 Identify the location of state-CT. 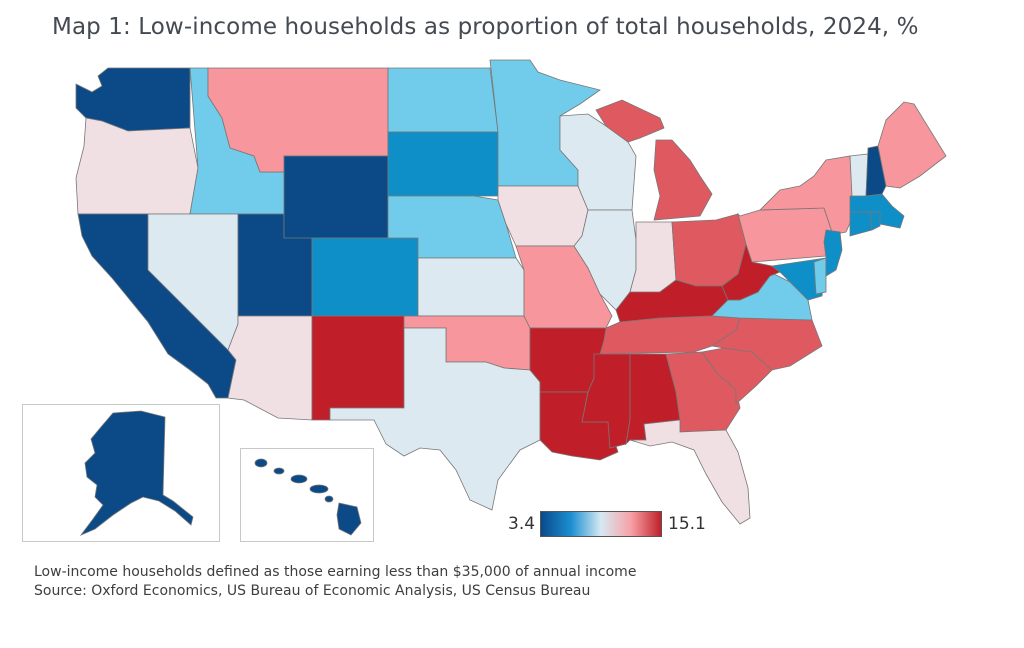
(861, 224).